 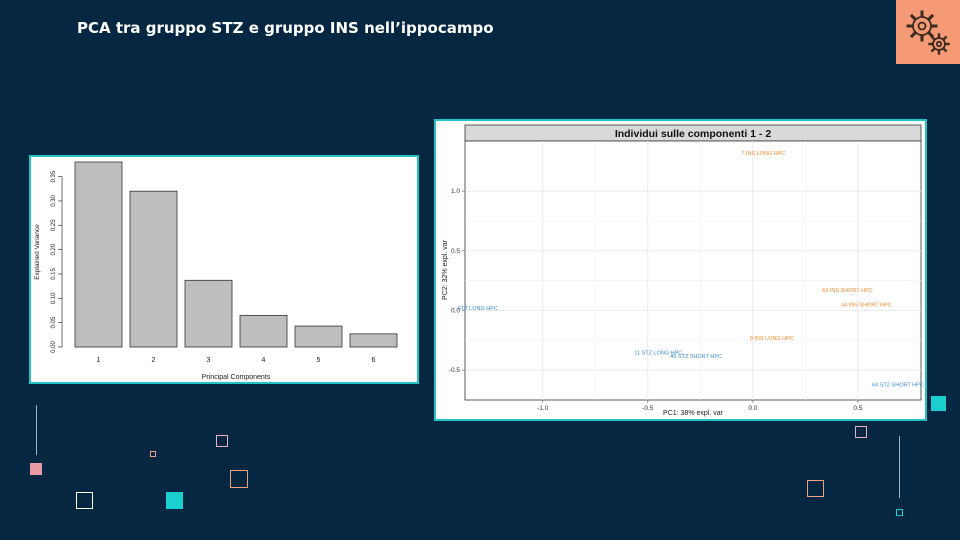 I want to click on scree-x-tick-label: 1, so click(x=99, y=360).